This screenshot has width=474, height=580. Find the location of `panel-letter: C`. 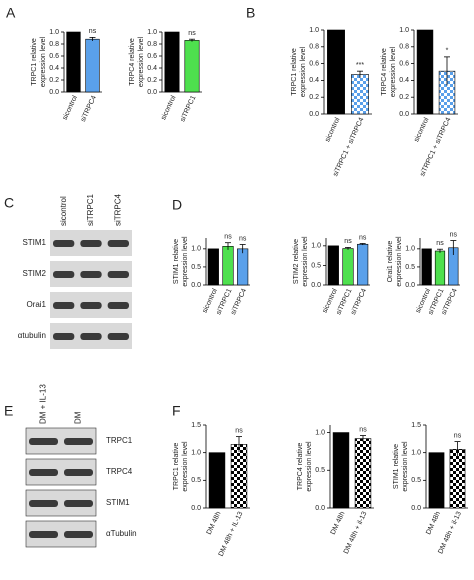

panel-letter: C is located at coordinates (9, 203).